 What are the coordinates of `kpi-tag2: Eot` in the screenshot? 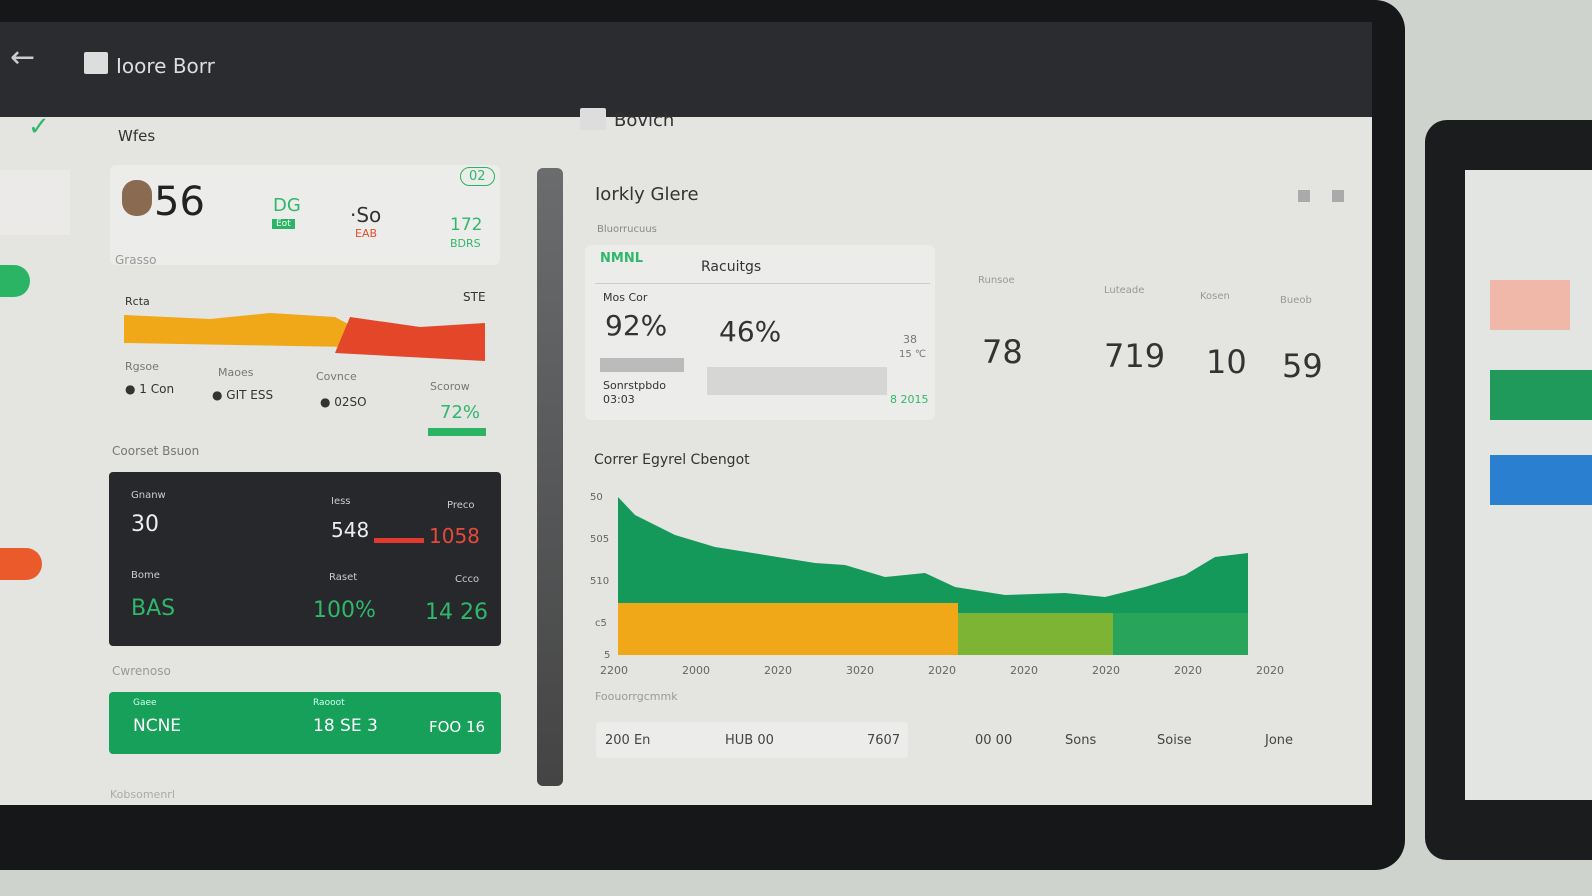 It's located at (283, 224).